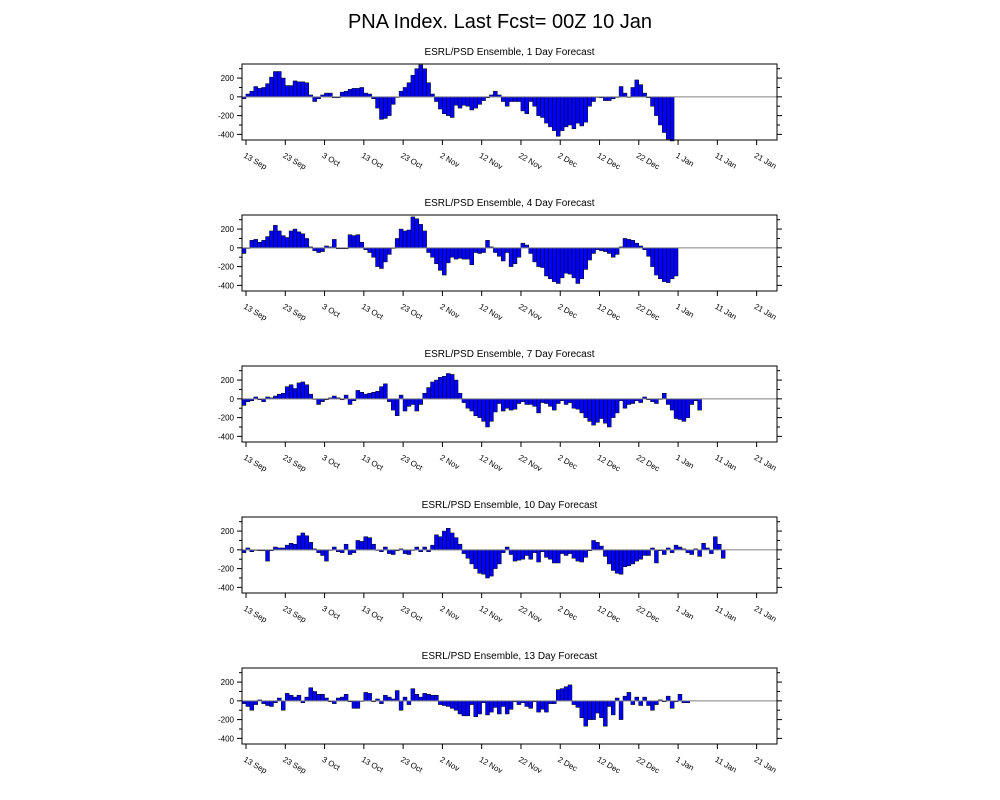 The image size is (1000, 800). What do you see at coordinates (509, 555) in the screenshot?
I see `plot-frame` at bounding box center [509, 555].